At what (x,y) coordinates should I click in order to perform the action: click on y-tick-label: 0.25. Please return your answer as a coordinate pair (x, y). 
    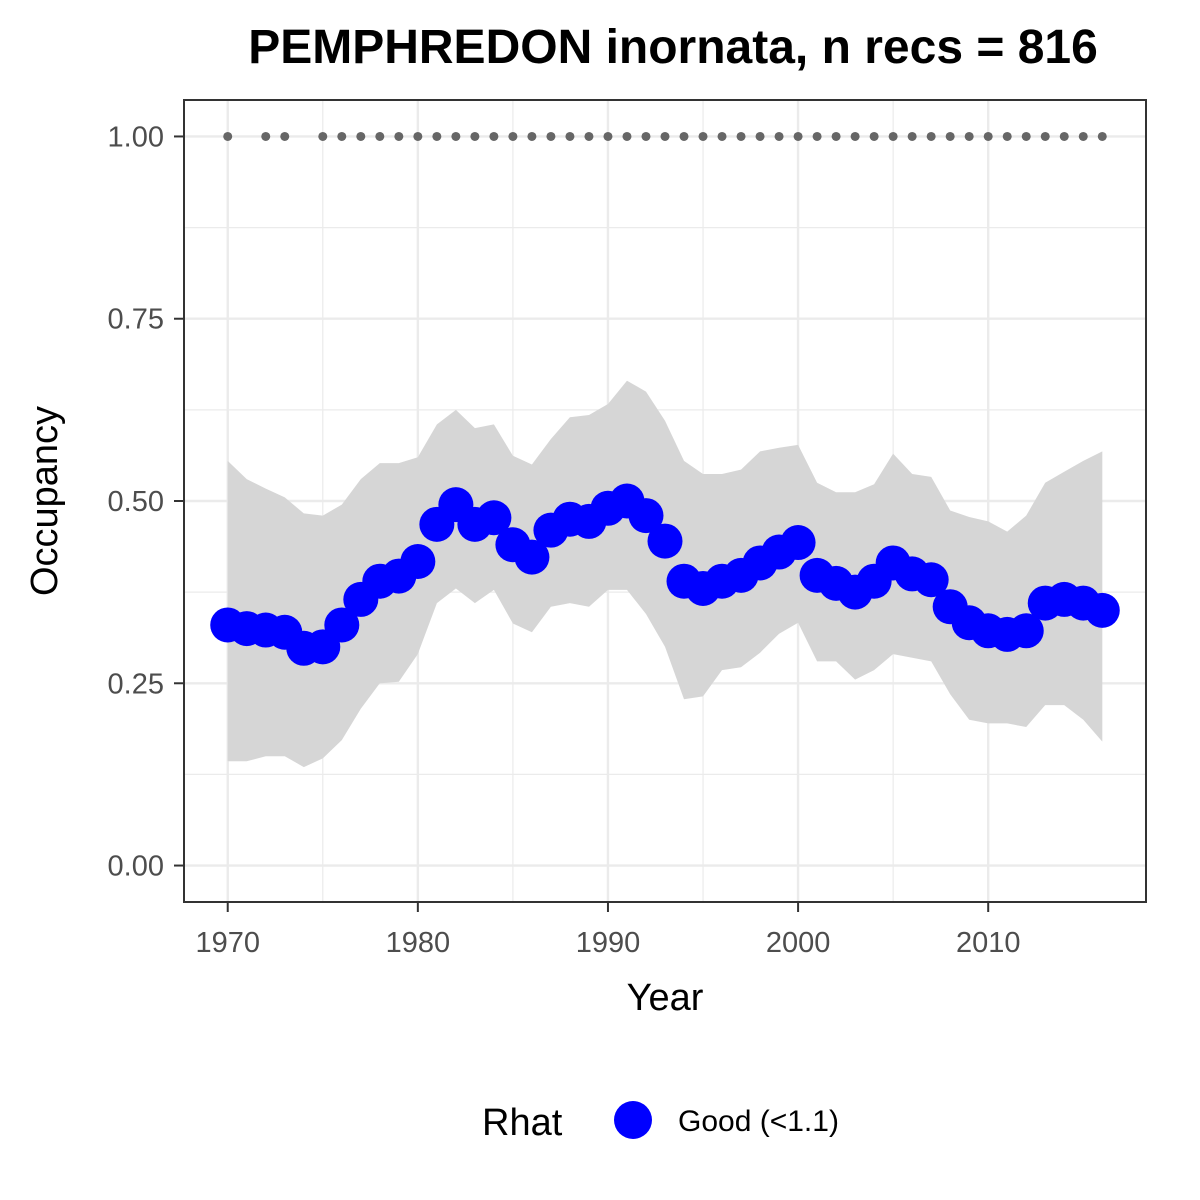
    Looking at the image, I should click on (136, 684).